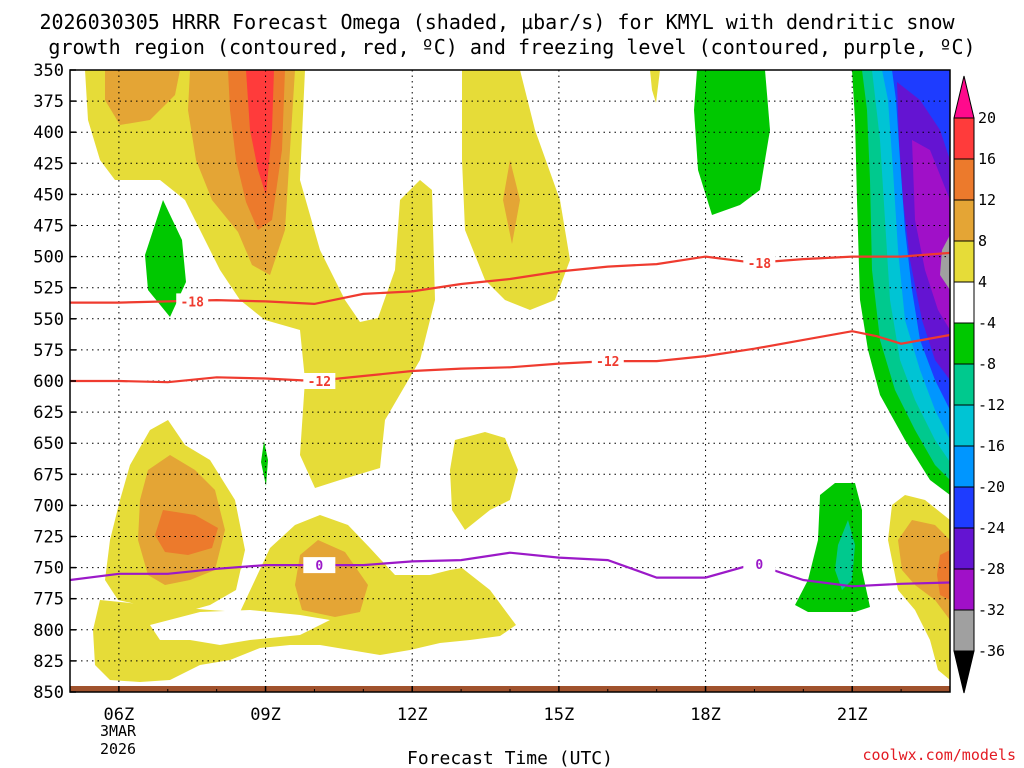 Image resolution: width=1024 pixels, height=768 pixels. I want to click on contour-line--12, so click(510, 357).